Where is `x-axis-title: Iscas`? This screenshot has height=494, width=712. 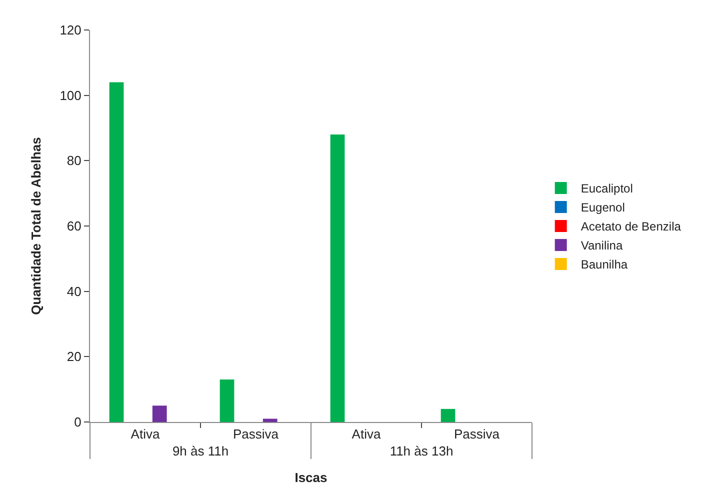 x-axis-title: Iscas is located at coordinates (311, 478).